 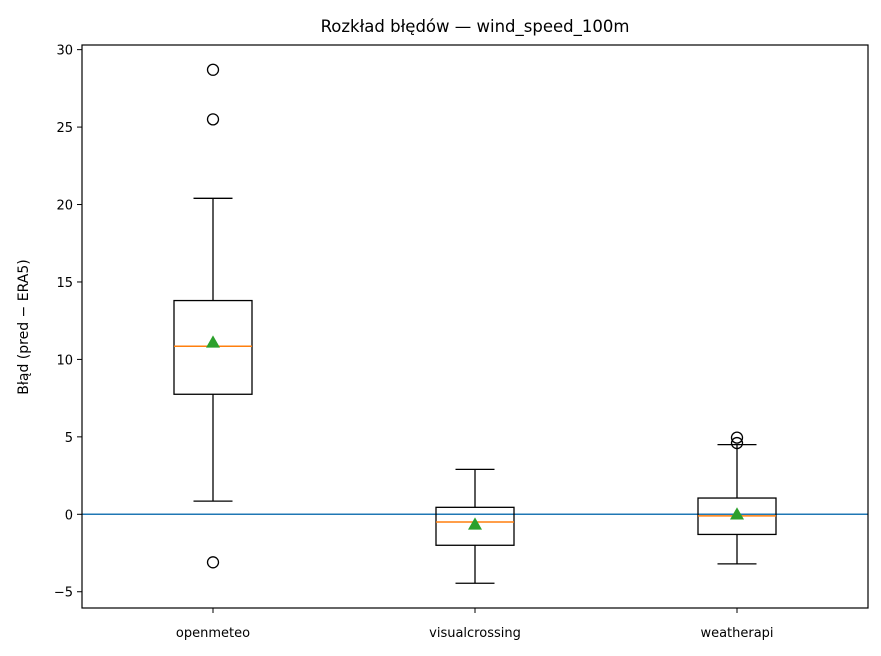 What do you see at coordinates (475, 633) in the screenshot?
I see `x-tick-label-visualcrossing: visualcrossing` at bounding box center [475, 633].